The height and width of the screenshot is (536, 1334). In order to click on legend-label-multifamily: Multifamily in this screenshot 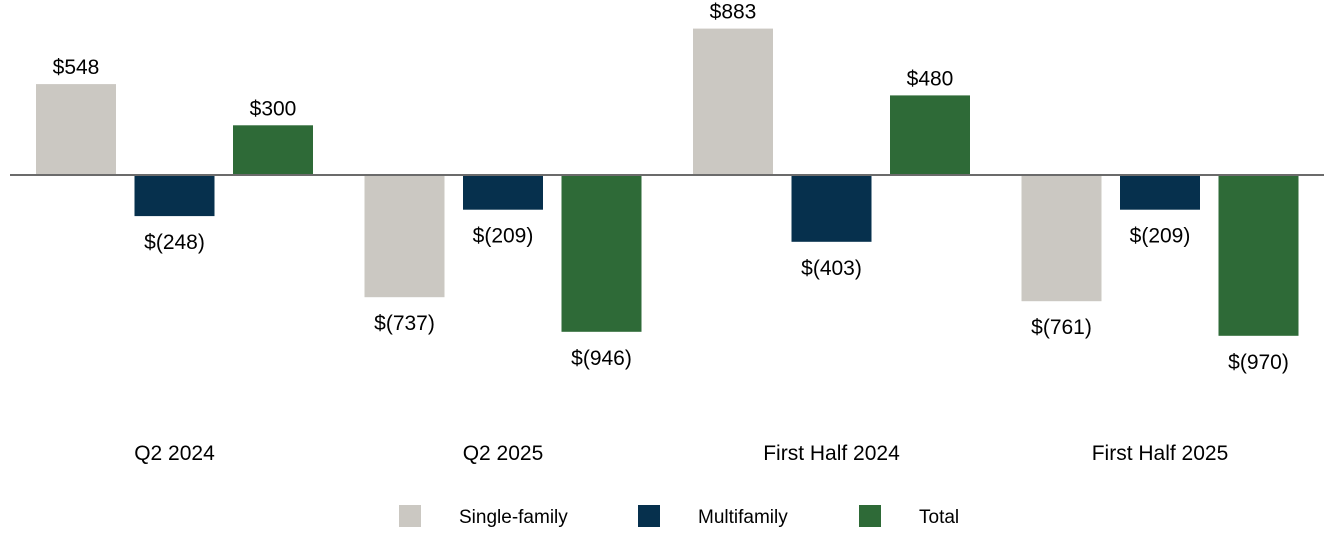, I will do `click(743, 517)`.